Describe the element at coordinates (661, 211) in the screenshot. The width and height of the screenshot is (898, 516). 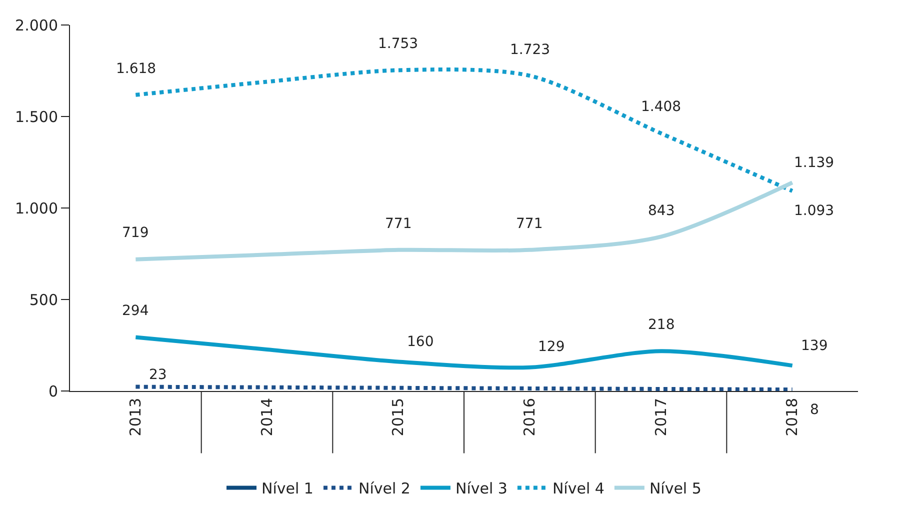
I see `data-label: 843` at that location.